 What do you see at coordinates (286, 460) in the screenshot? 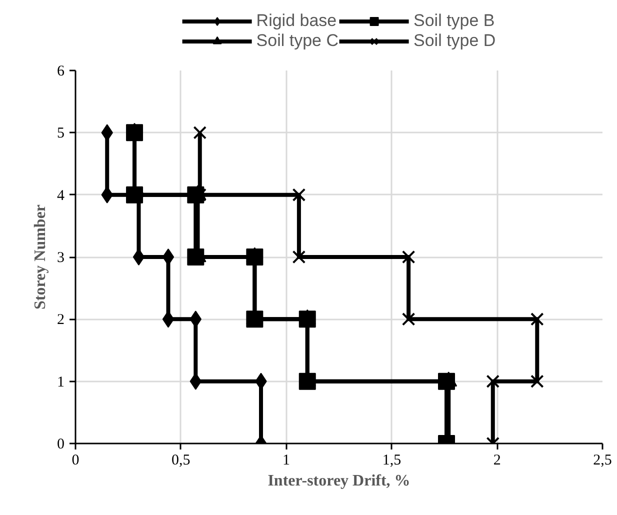
I see `x-tick-label: 1` at bounding box center [286, 460].